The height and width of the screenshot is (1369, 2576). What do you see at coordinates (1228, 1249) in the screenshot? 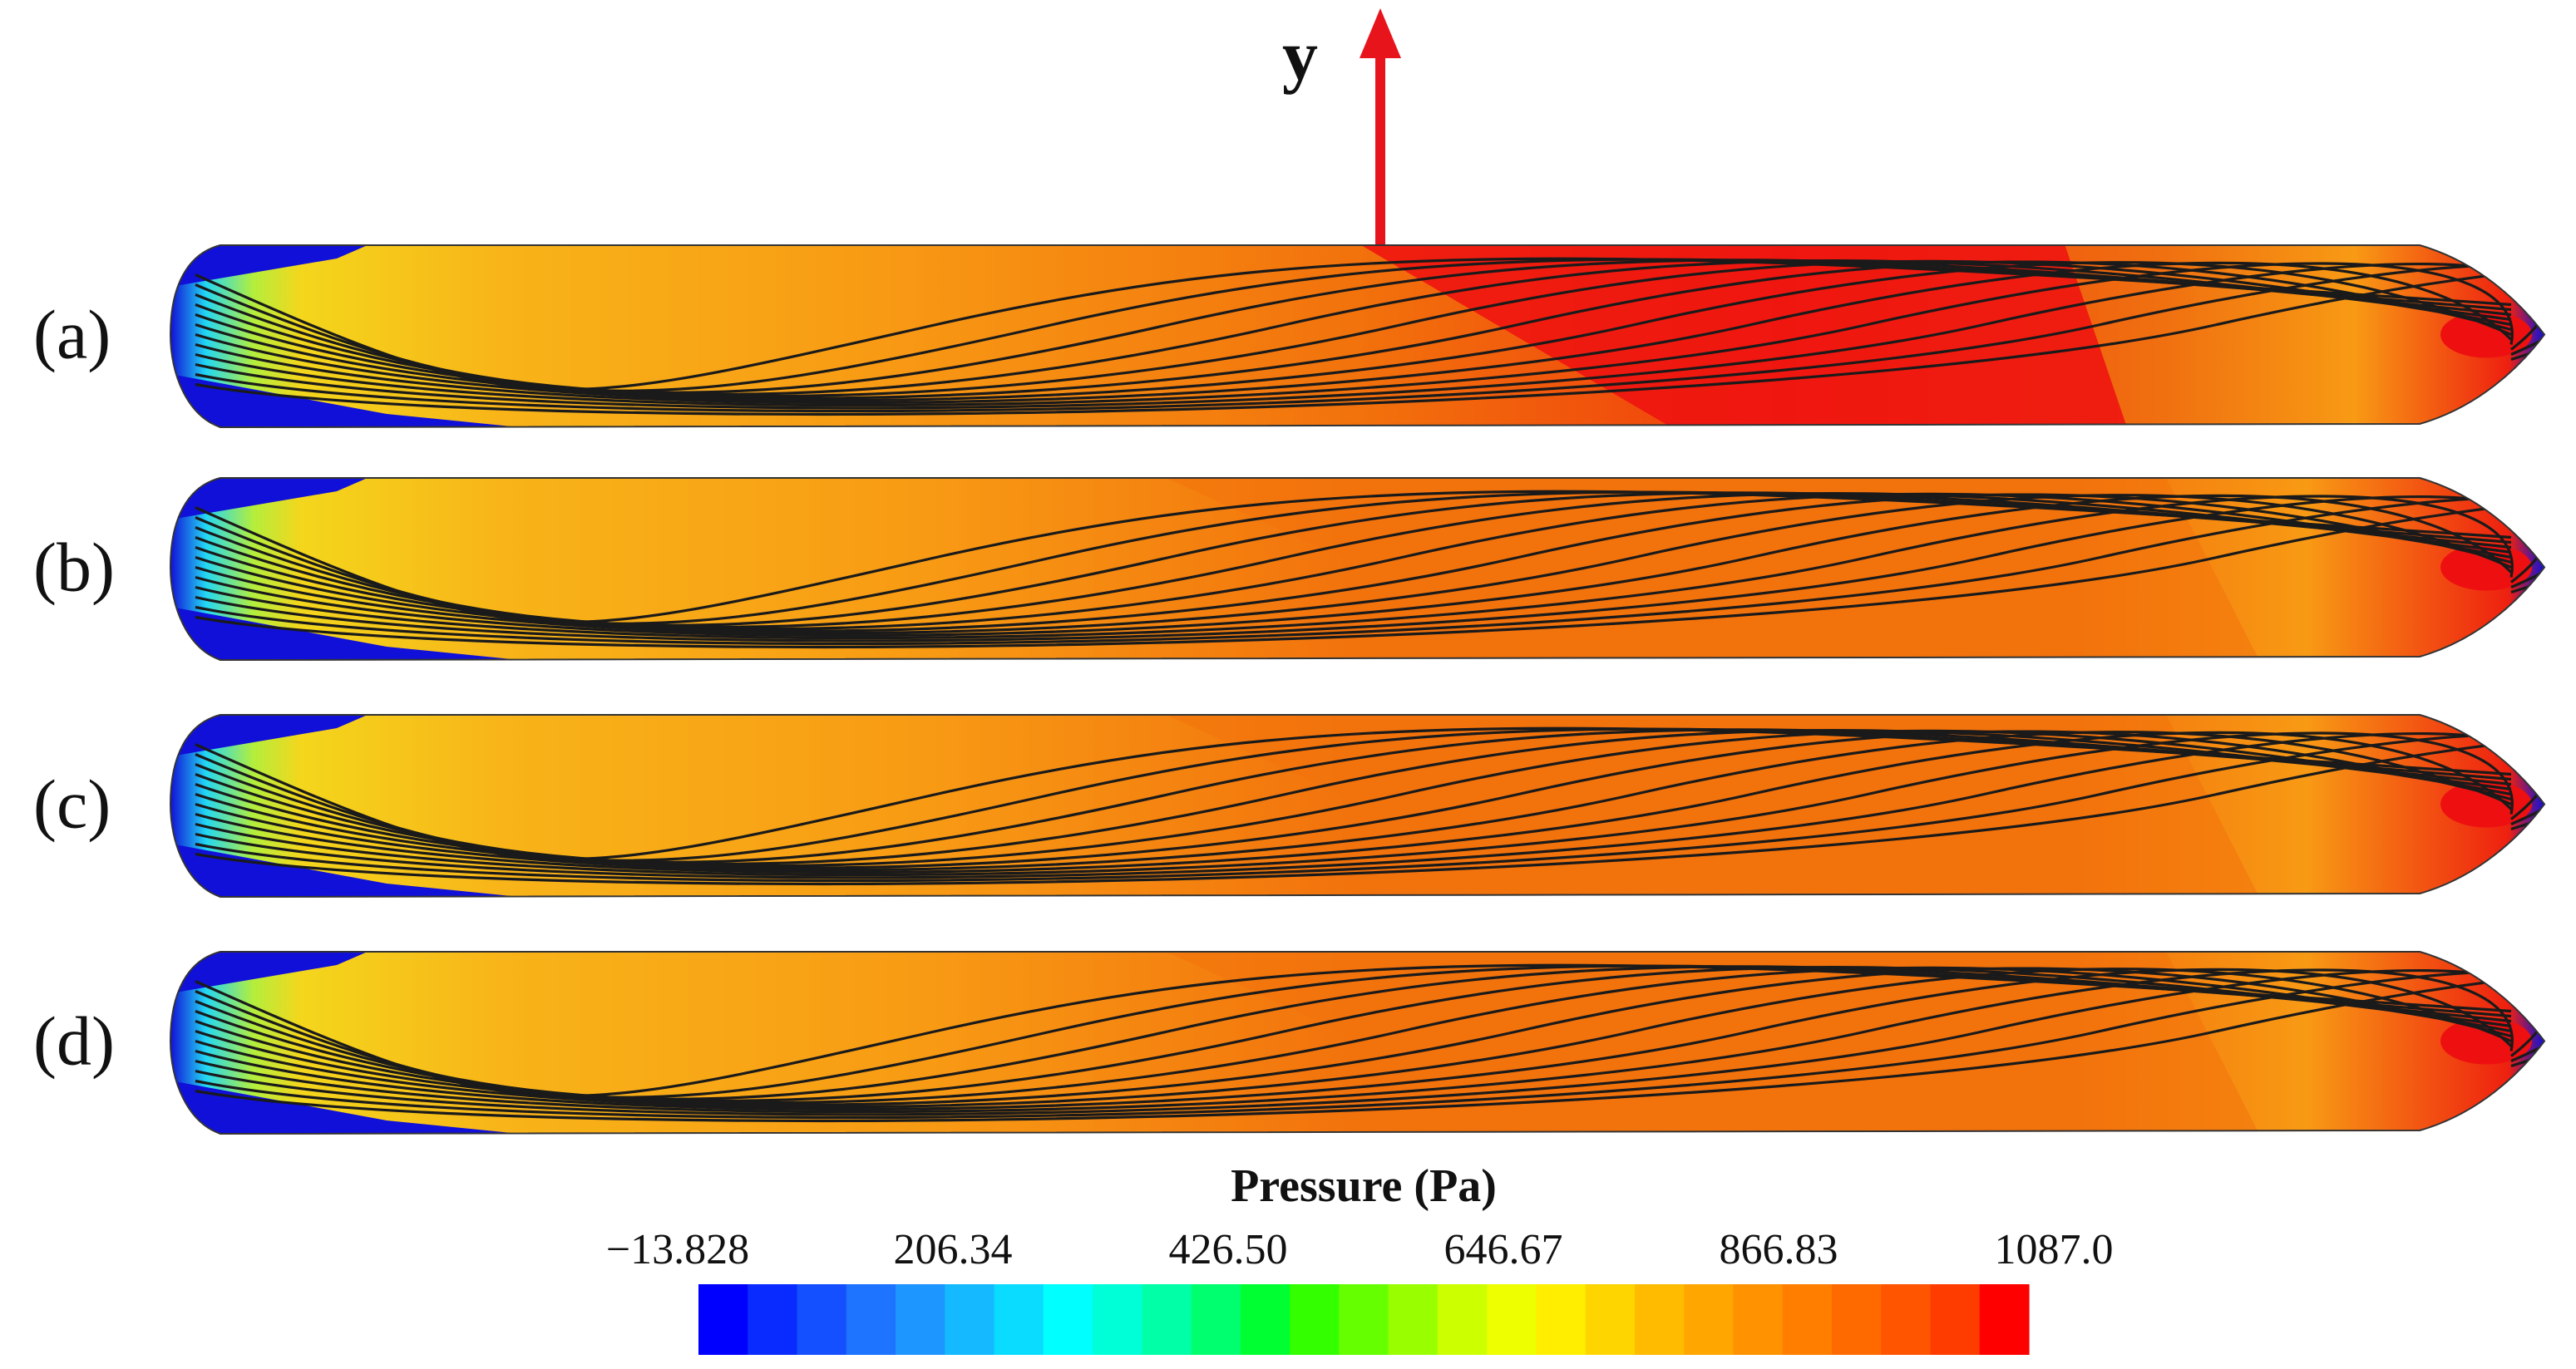
I see `legend-tick-label: 426.50` at bounding box center [1228, 1249].